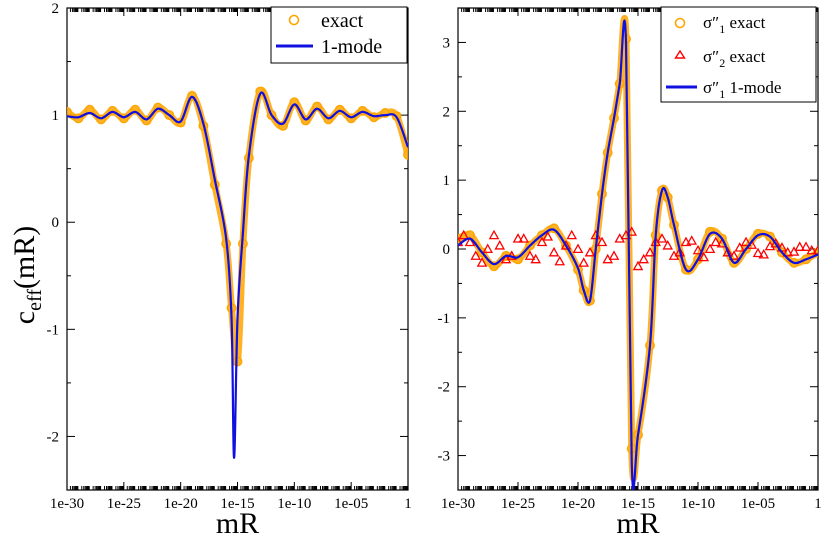 Image resolution: width=821 pixels, height=540 pixels. What do you see at coordinates (181, 504) in the screenshot?
I see `left-x-tick-label: 1e-20` at bounding box center [181, 504].